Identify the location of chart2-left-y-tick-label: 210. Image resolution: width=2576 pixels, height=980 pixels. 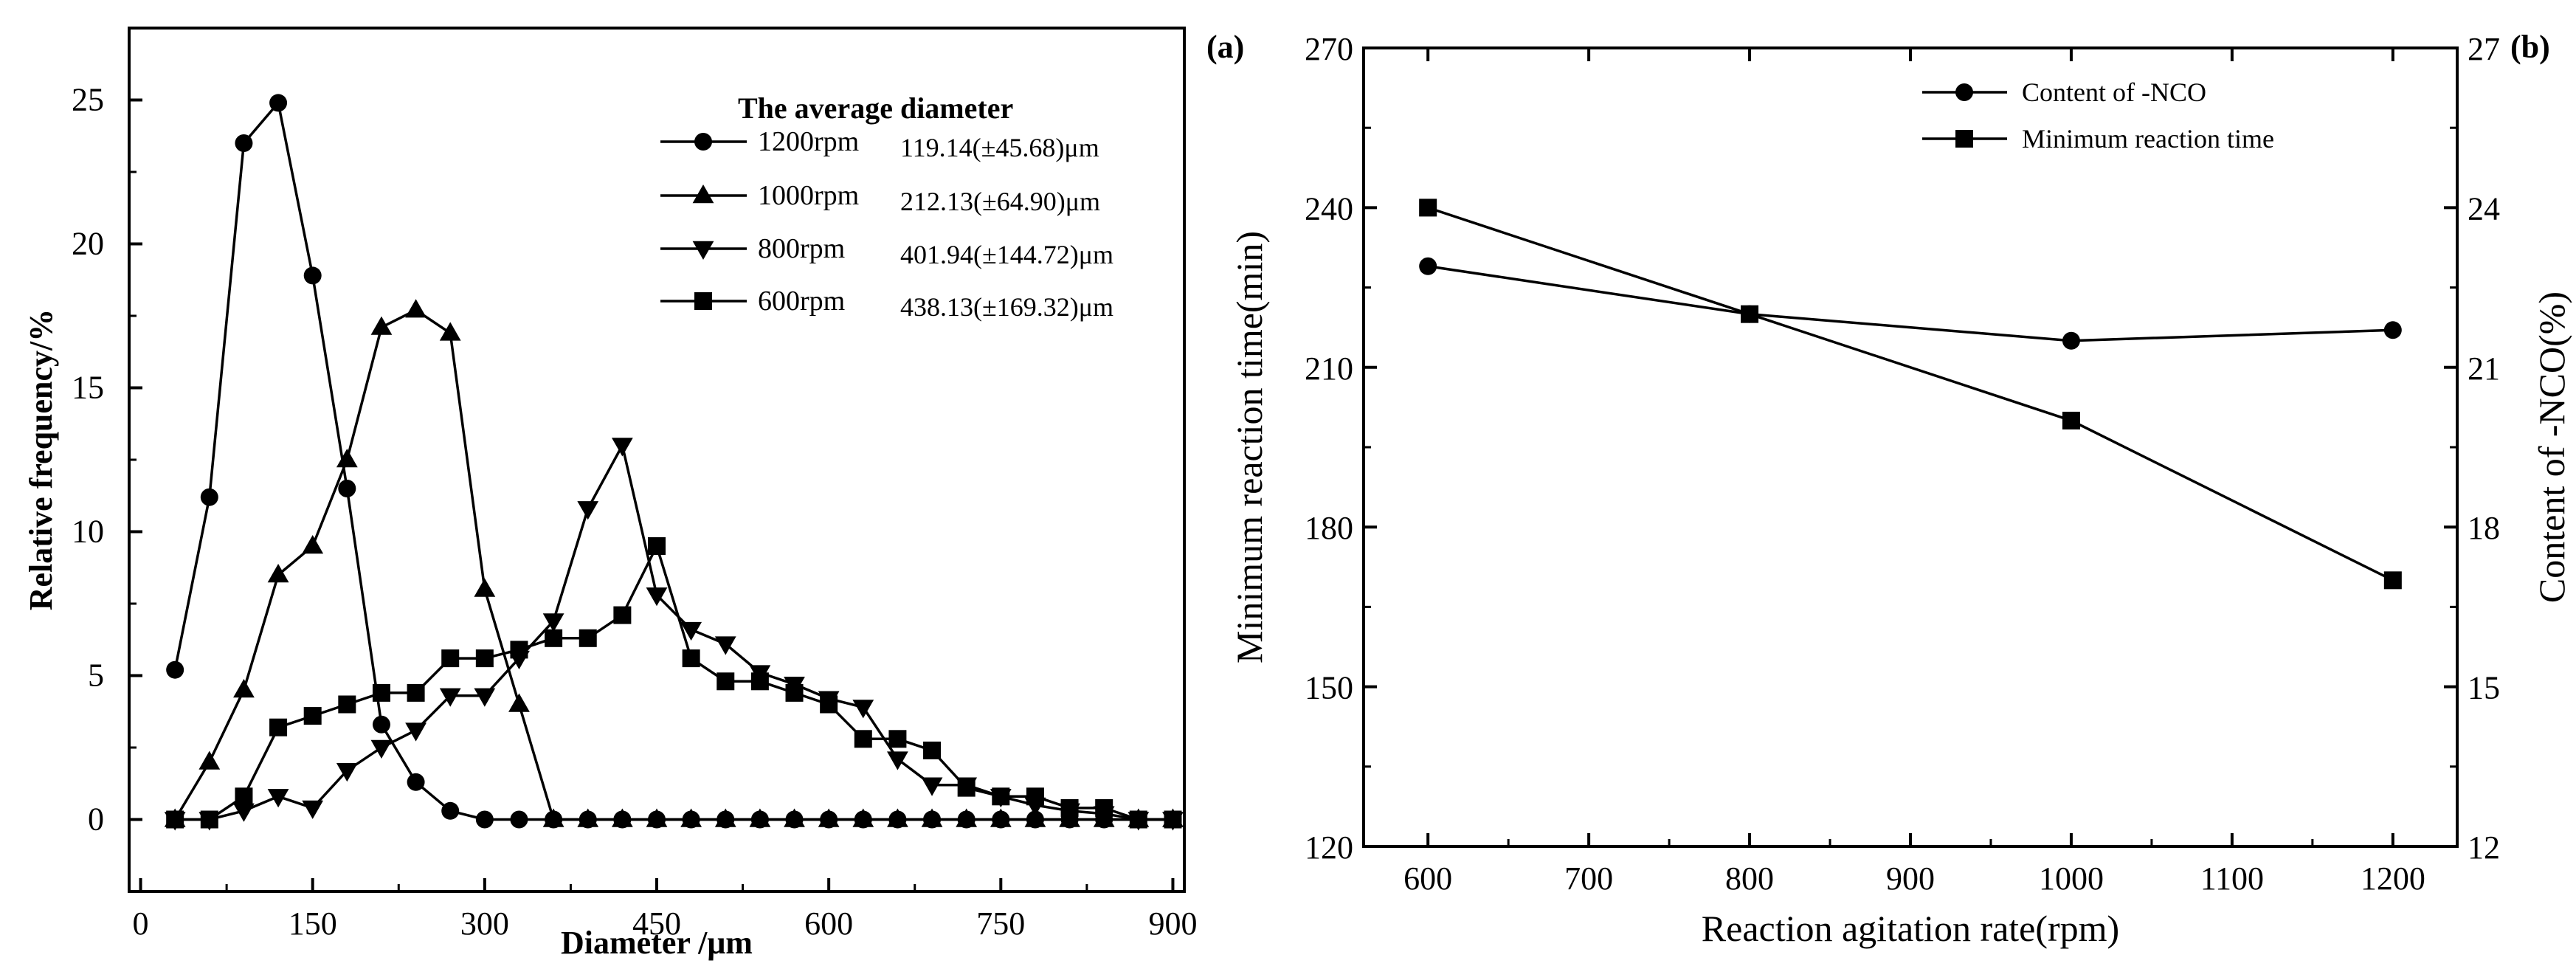
(1329, 369).